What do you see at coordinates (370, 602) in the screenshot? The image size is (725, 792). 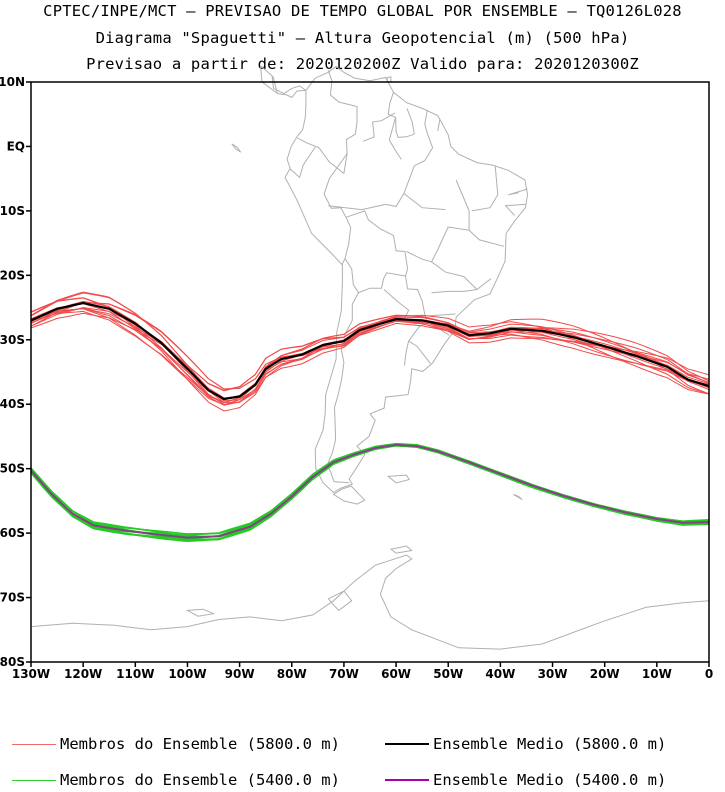 I see `antarctica-coast` at bounding box center [370, 602].